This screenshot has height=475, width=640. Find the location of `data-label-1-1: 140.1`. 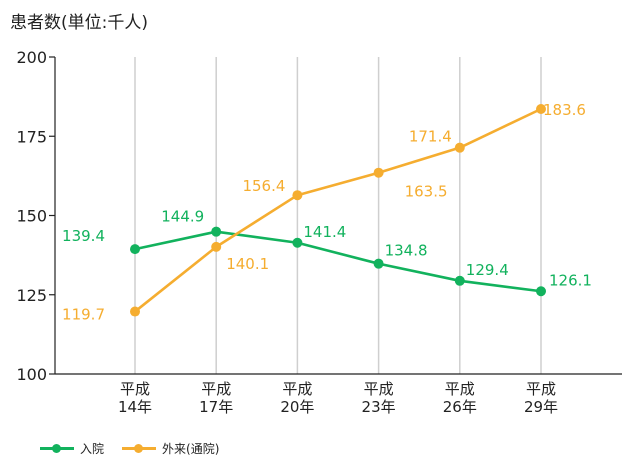

data-label-1-1: 140.1 is located at coordinates (247, 264).